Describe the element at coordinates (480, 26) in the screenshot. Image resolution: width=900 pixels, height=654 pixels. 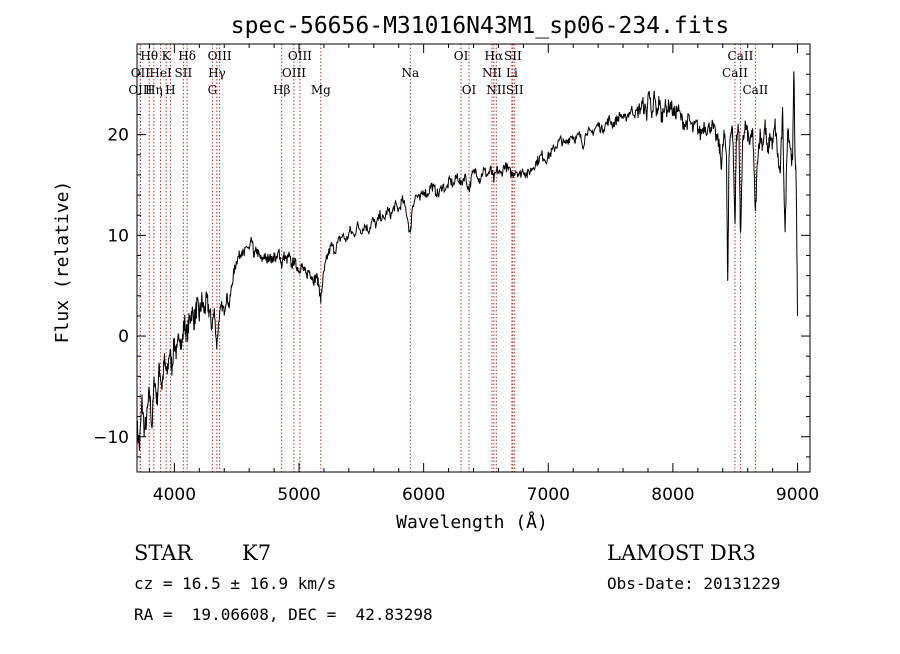
I see `chart-title: spec-56656-M31016N43M1_sp06-234.fits` at that location.